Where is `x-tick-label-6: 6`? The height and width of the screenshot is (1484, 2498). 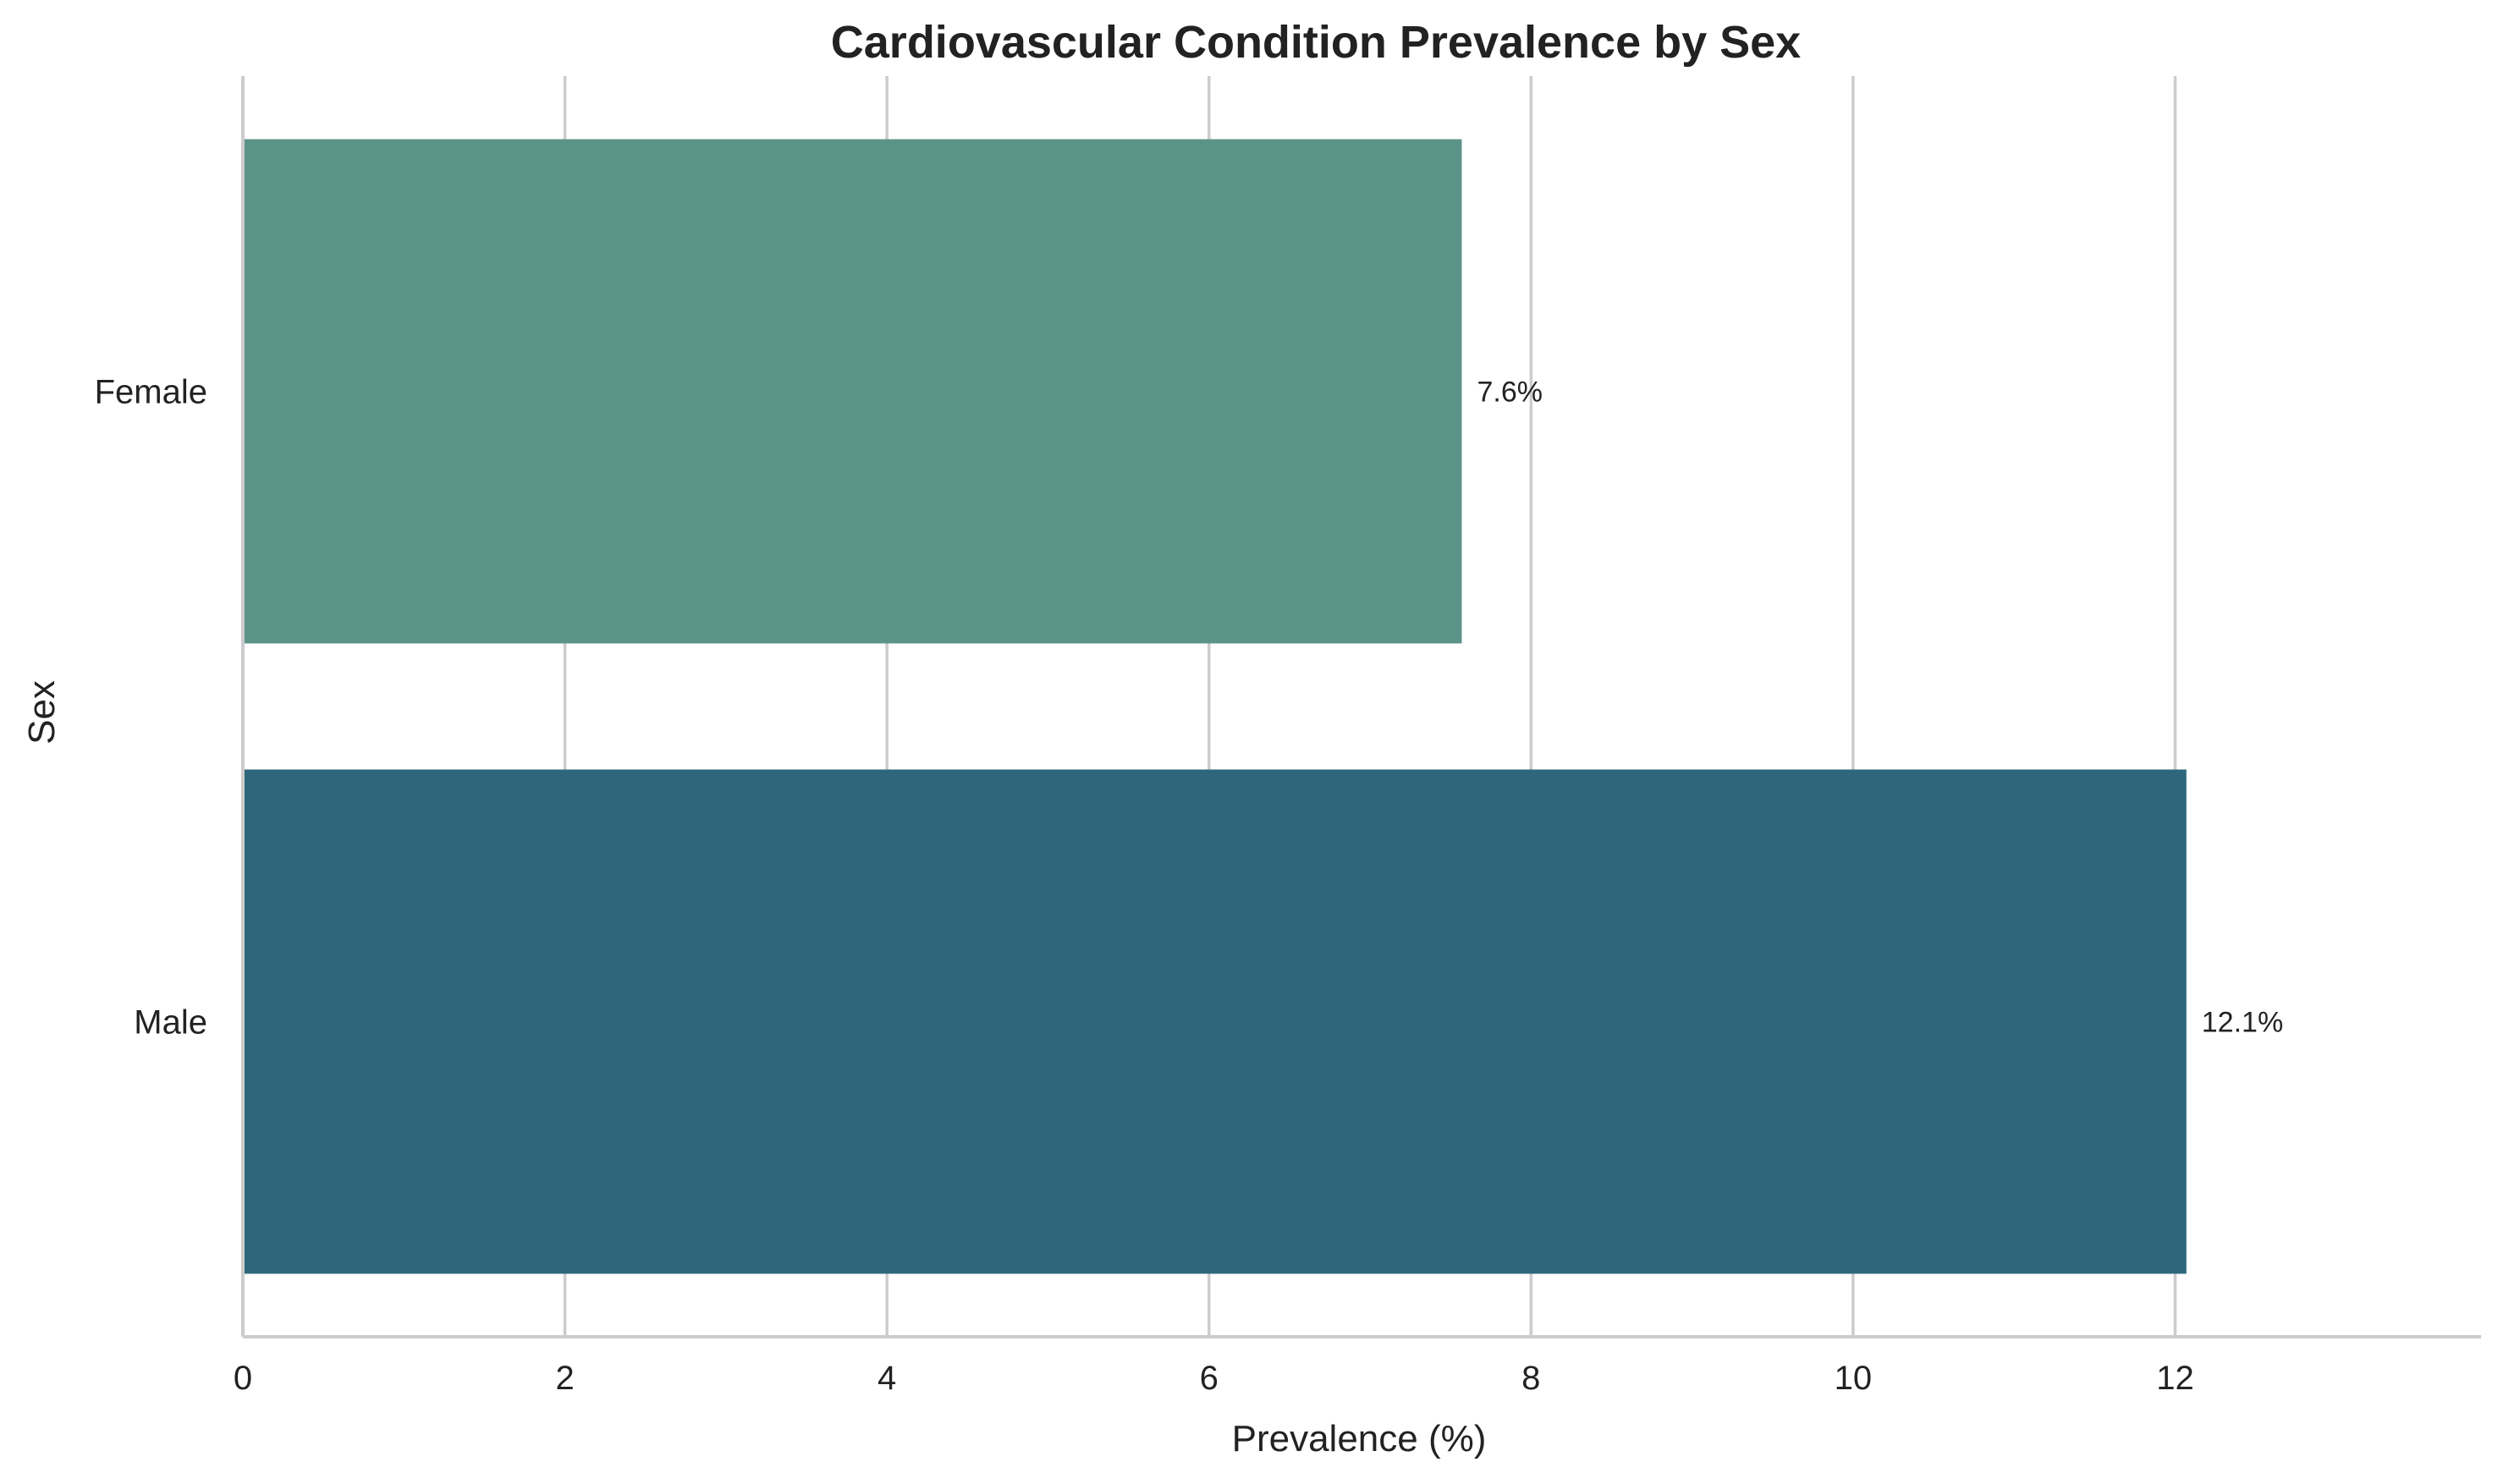 x-tick-label-6: 6 is located at coordinates (1210, 1378).